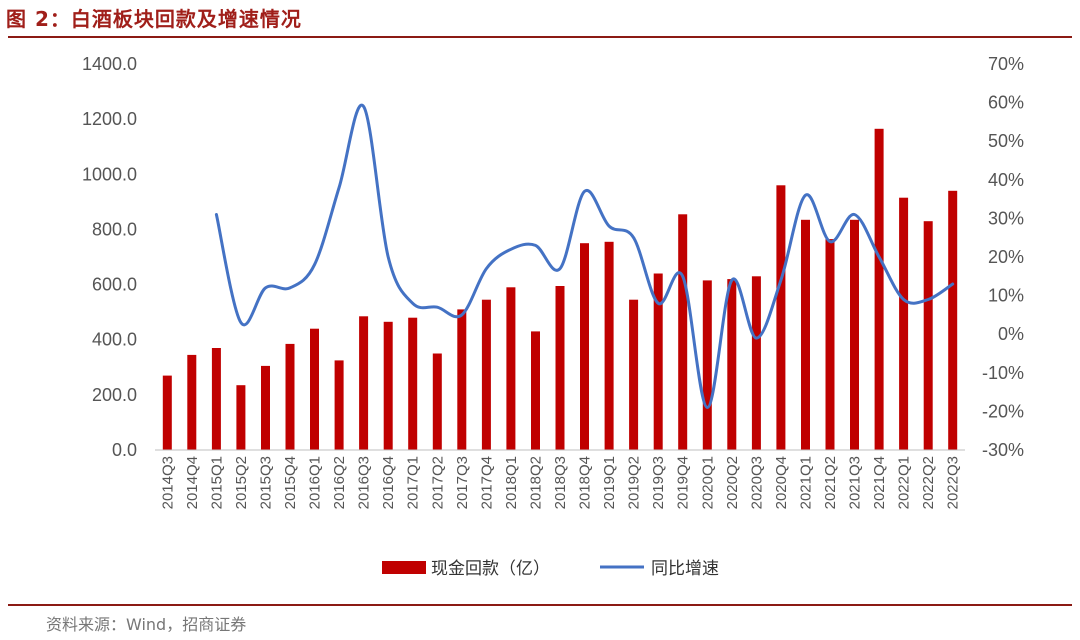 The image size is (1080, 640). I want to click on x-tick-label: 2016Q3, so click(364, 482).